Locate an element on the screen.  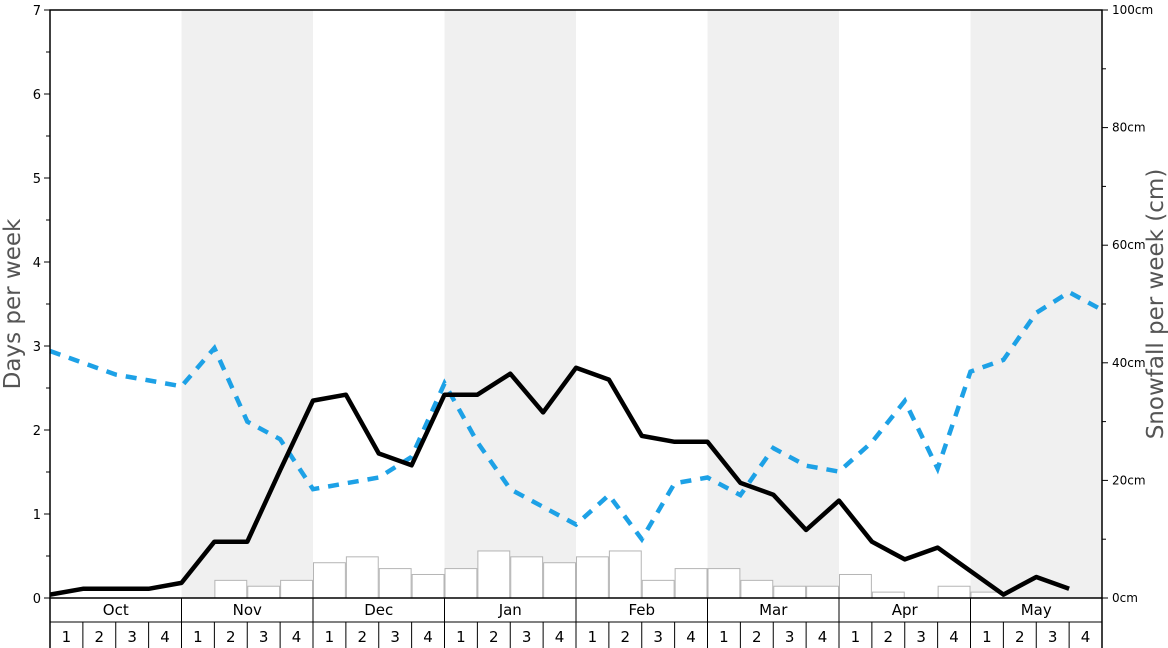
month-label-may: May is located at coordinates (1036, 610).